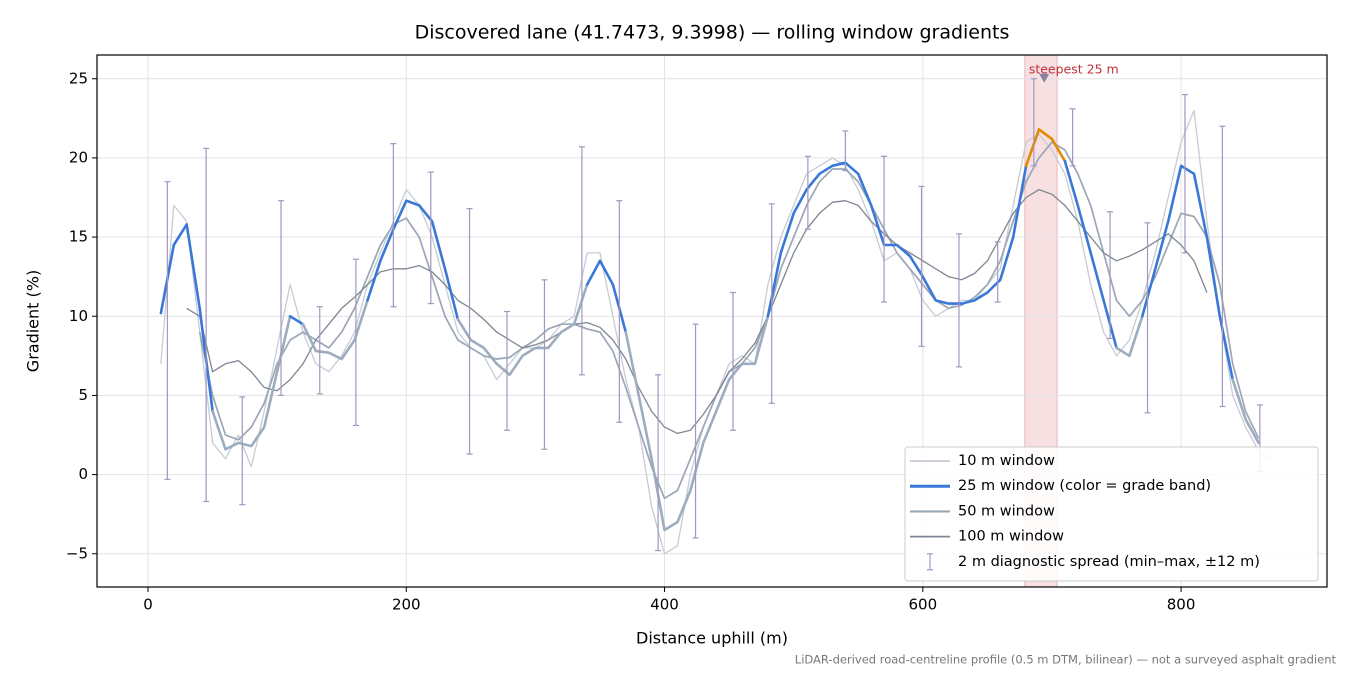 The width and height of the screenshot is (1350, 675). What do you see at coordinates (406, 605) in the screenshot?
I see `x-tick-label: 200` at bounding box center [406, 605].